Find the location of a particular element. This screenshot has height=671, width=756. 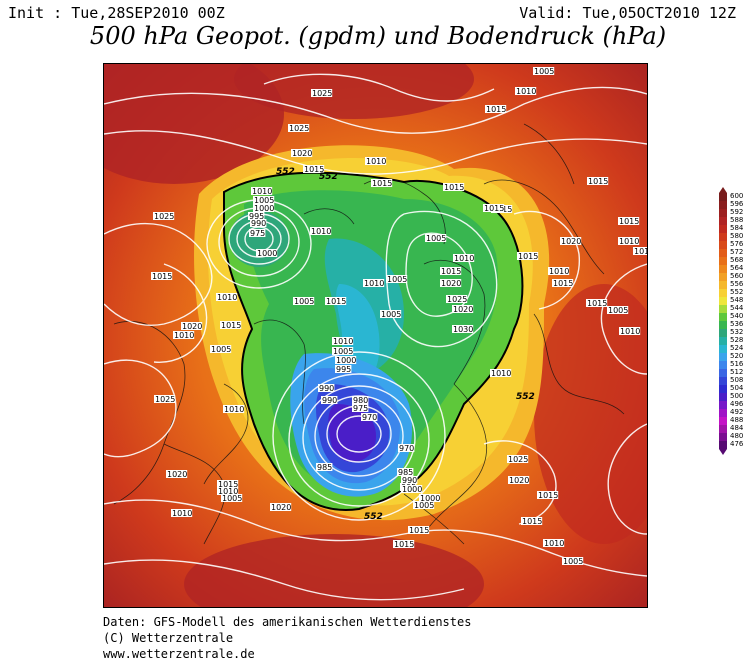

legend-entry: 524 is located at coordinates (736, 348).